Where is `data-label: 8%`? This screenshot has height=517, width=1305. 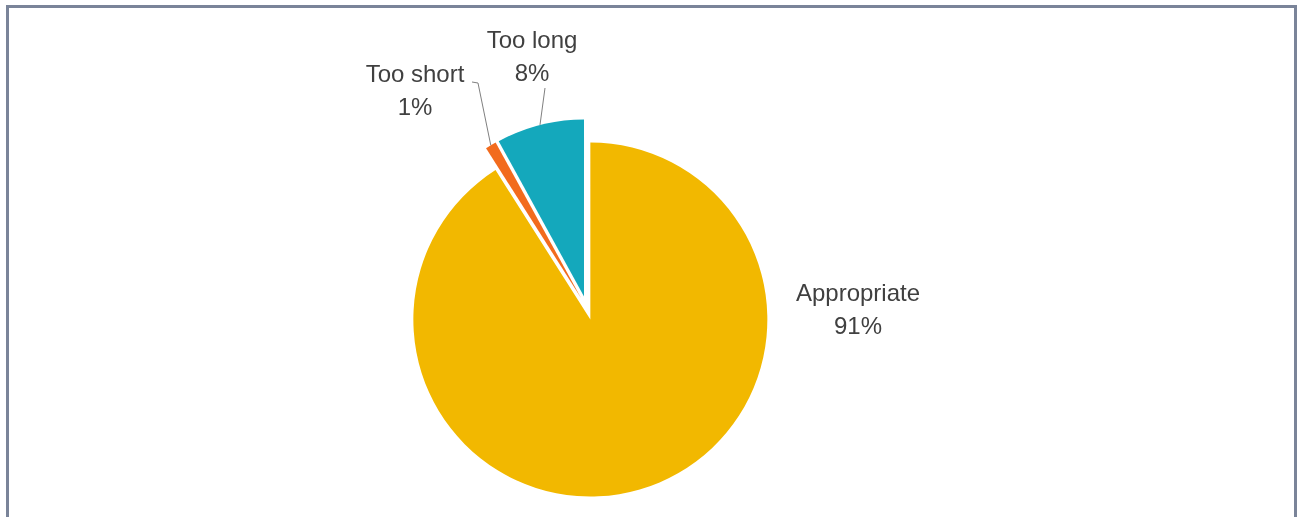
data-label: 8% is located at coordinates (532, 72).